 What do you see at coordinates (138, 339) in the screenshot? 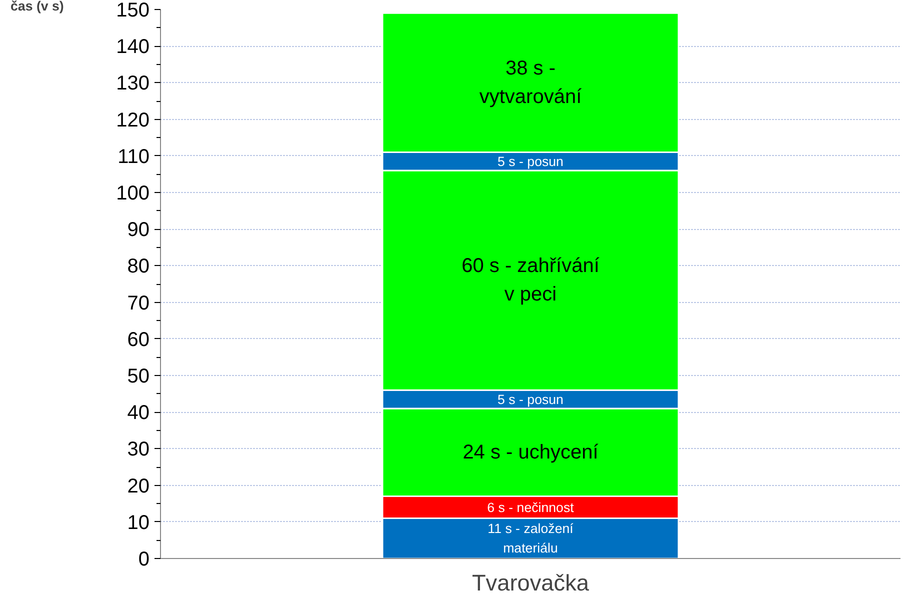
I see `y-tick-label: 60` at bounding box center [138, 339].